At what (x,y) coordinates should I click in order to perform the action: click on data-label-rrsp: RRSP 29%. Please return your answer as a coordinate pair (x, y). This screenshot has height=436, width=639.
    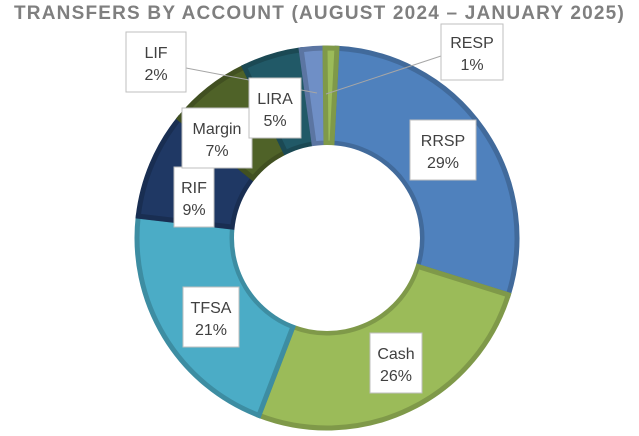
    Looking at the image, I should click on (443, 150).